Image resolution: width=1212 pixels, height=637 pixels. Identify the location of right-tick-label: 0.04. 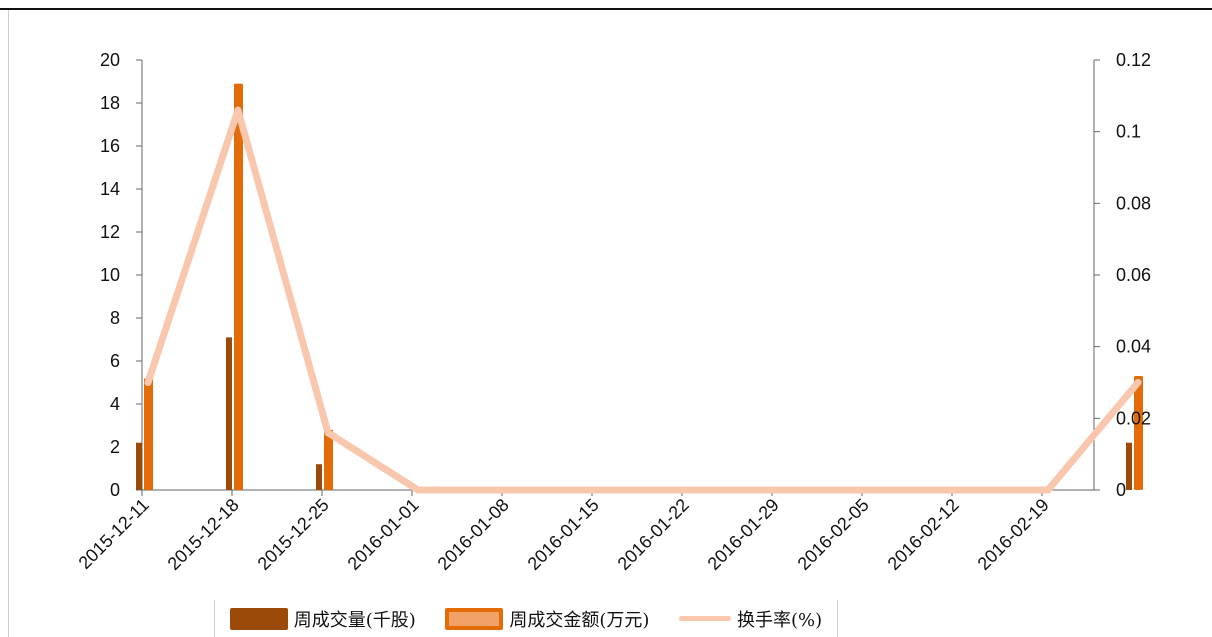
(1133, 347).